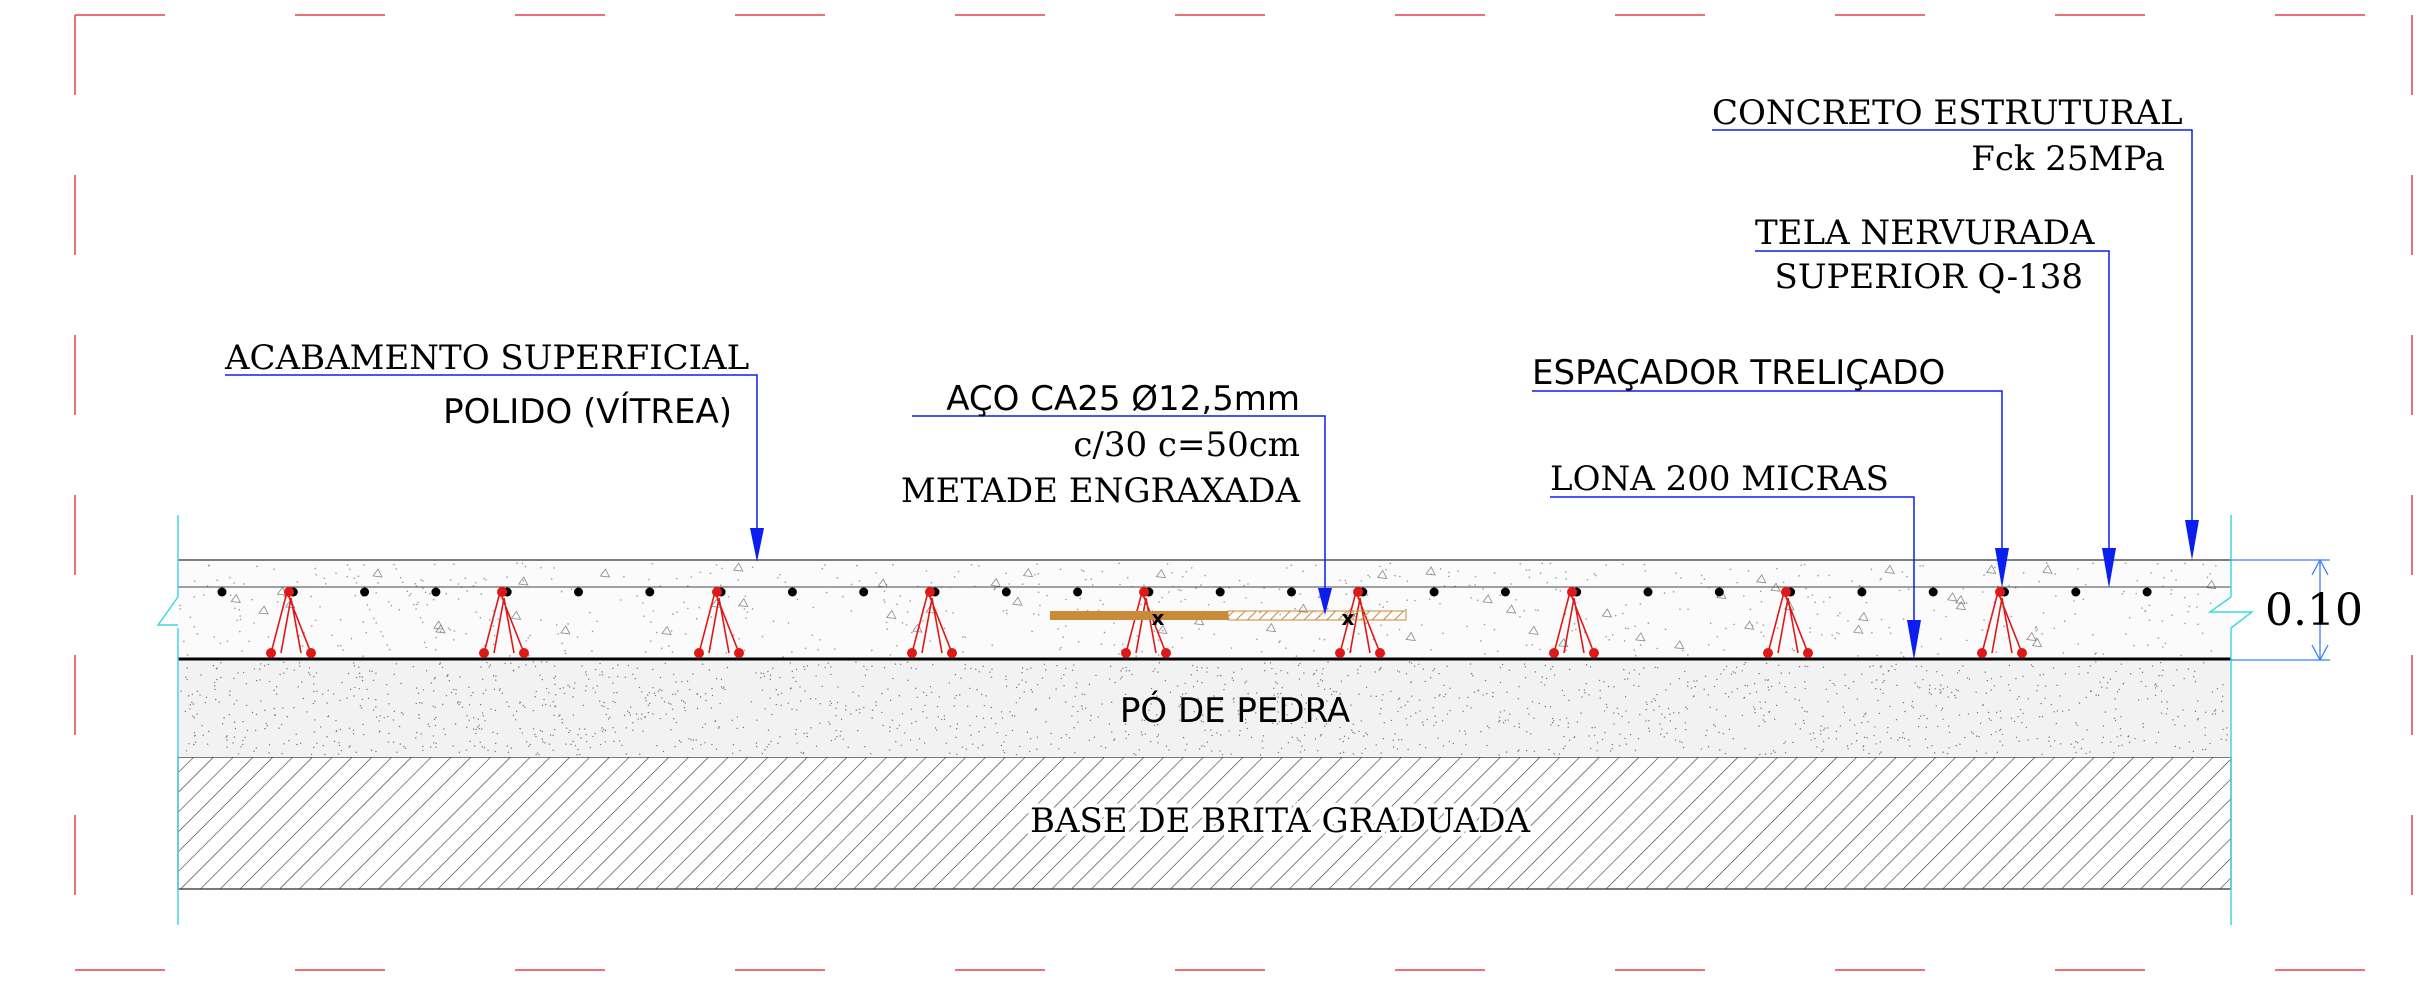 Image resolution: width=2427 pixels, height=985 pixels. What do you see at coordinates (2314, 610) in the screenshot?
I see `thickness-label: 0.10` at bounding box center [2314, 610].